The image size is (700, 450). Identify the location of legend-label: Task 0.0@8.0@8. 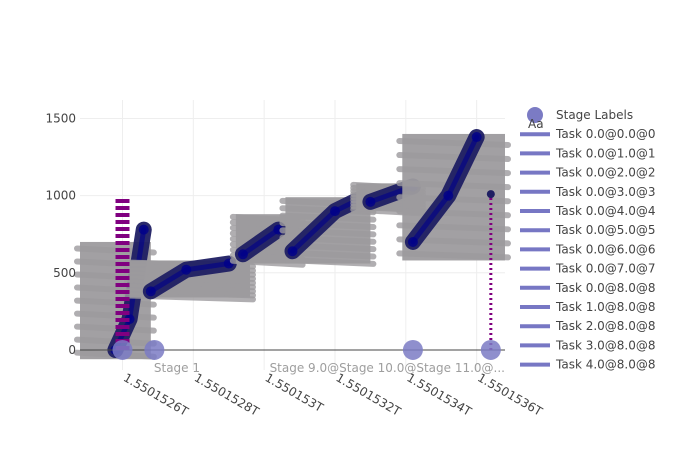
(605, 288).